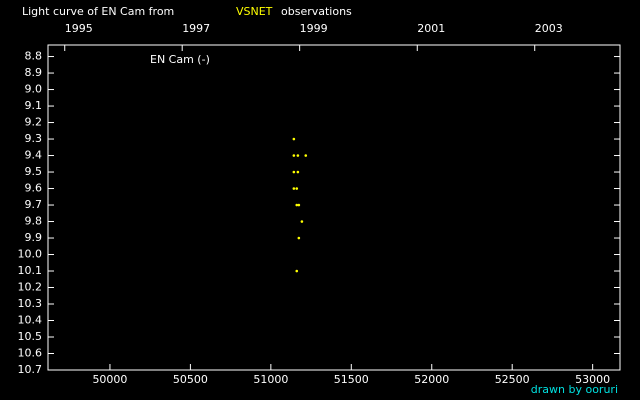 The height and width of the screenshot is (400, 640). I want to click on chart-title: Light curve of EN Cam from, so click(98, 11).